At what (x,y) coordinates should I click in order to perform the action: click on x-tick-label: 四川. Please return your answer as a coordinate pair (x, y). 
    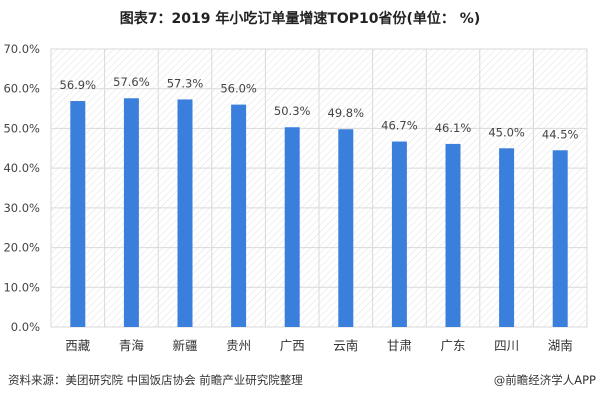
    Looking at the image, I should click on (506, 345).